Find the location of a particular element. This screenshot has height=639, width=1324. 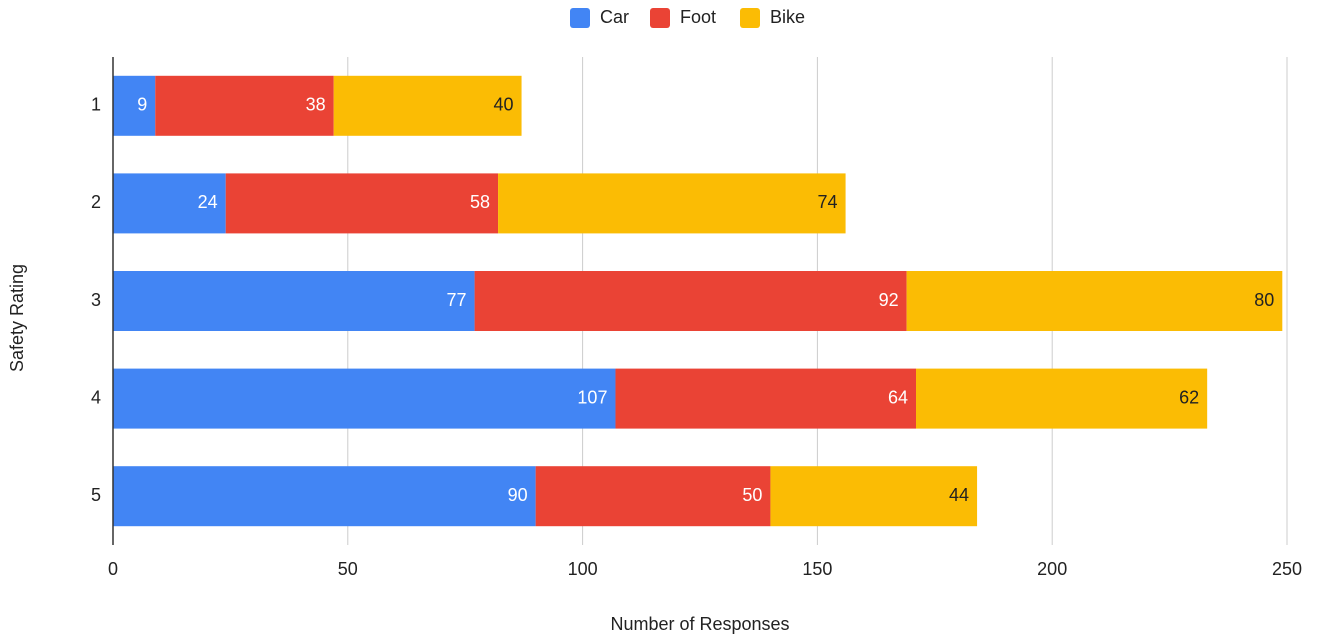

data-label: 74 is located at coordinates (828, 202).